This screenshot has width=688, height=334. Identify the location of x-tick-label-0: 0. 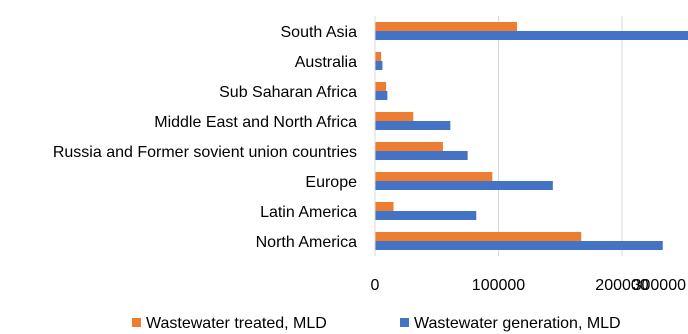
(375, 285).